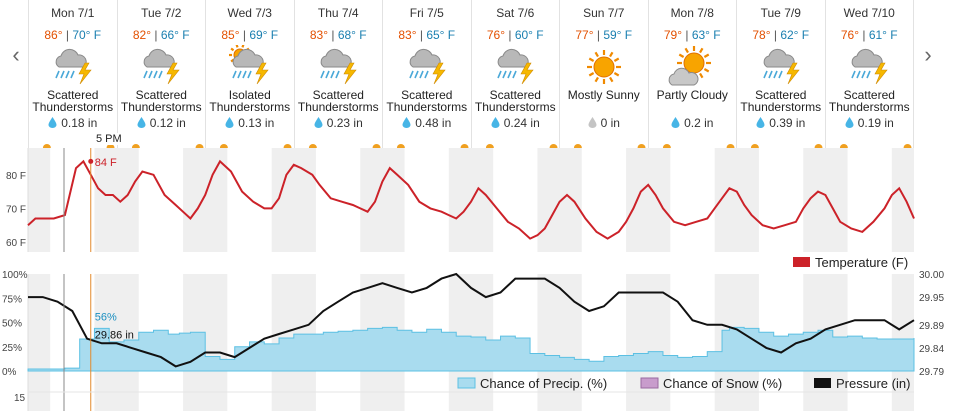  I want to click on day-temps: 76° | 61° F, so click(869, 35).